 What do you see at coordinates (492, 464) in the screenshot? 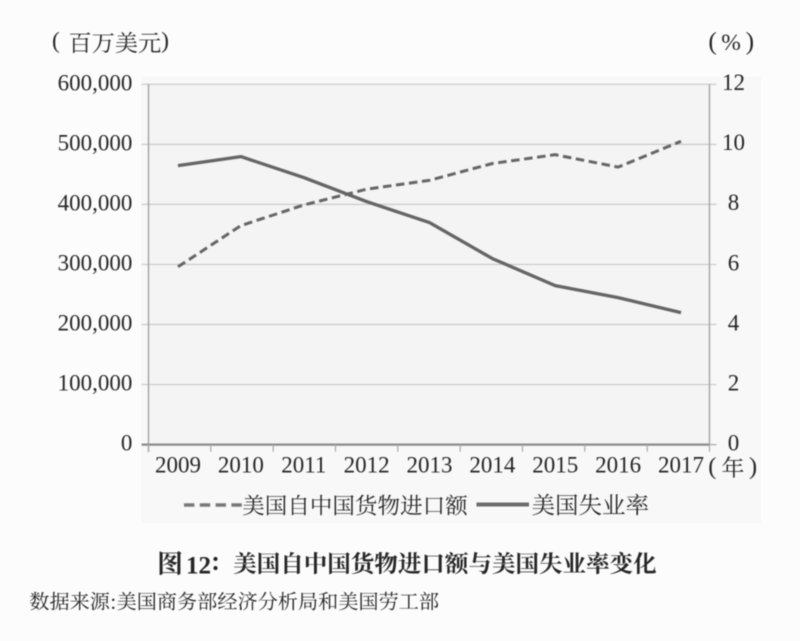
I see `svg-text: 2014` at bounding box center [492, 464].